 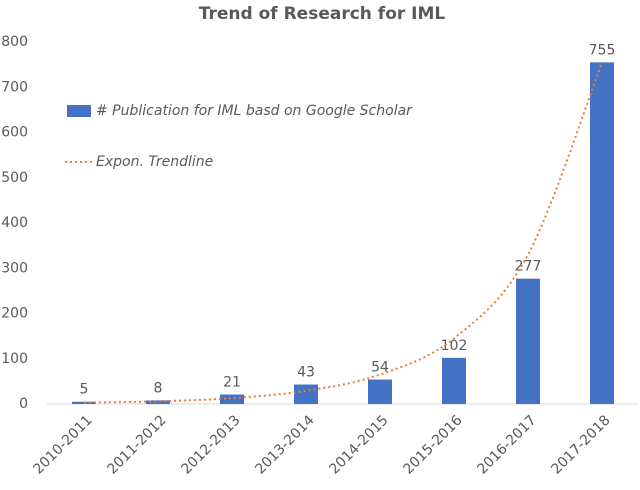 What do you see at coordinates (602, 50) in the screenshot?
I see `data-label: 755` at bounding box center [602, 50].